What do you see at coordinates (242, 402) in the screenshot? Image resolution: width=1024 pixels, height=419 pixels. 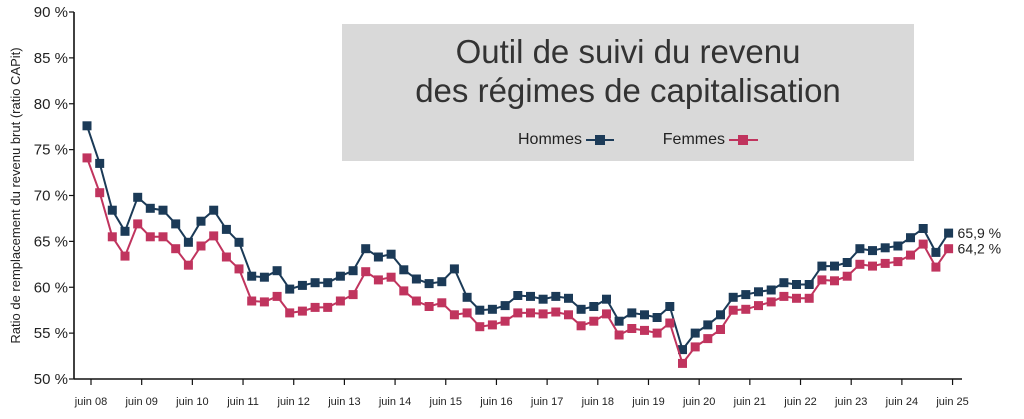 I see `x-tick-label: juin 11` at bounding box center [242, 402].